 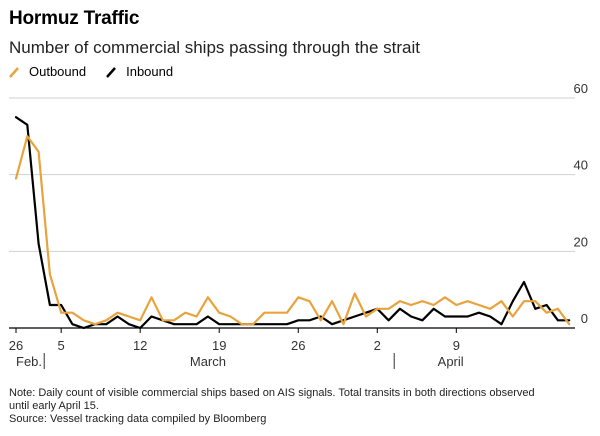 I want to click on x-tick-label-2: 2, so click(x=377, y=345).